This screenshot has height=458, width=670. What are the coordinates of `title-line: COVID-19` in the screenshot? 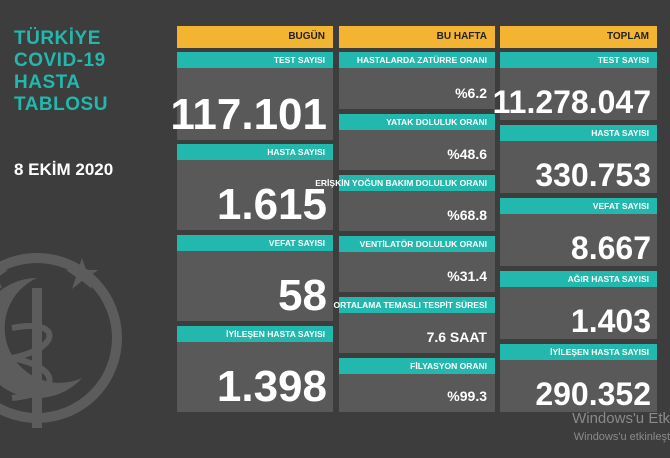 It's located at (60, 60).